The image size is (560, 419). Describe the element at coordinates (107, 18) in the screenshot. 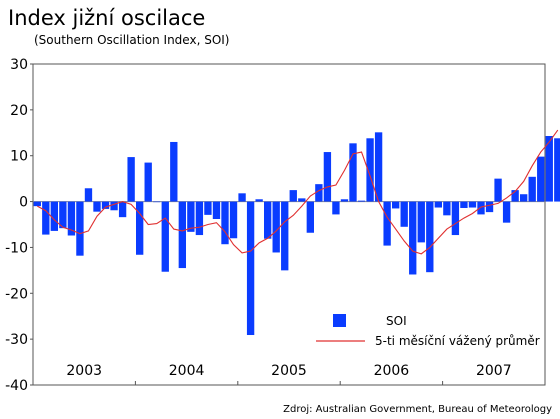

I see `chart-title: Index jižní oscilace` at that location.